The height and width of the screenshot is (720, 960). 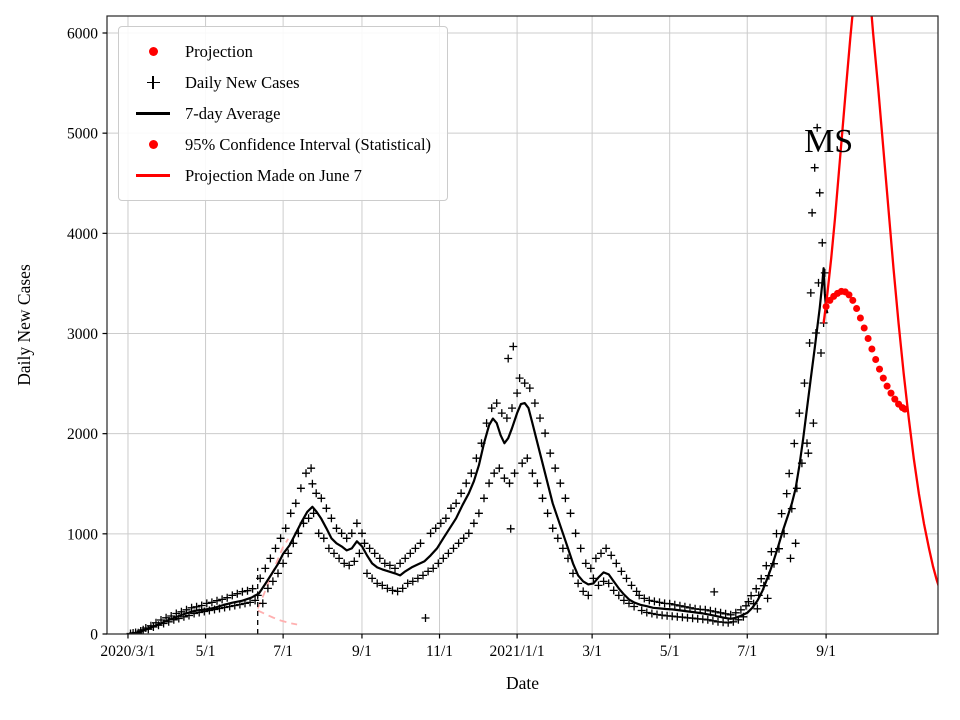 What do you see at coordinates (277, 617) in the screenshot?
I see `ci-lower-line` at bounding box center [277, 617].